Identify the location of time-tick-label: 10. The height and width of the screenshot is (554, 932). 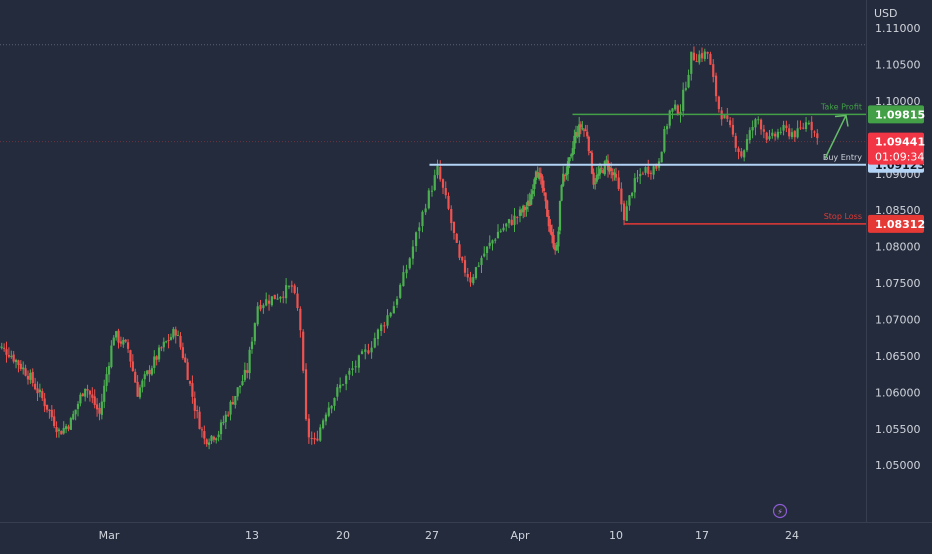
(616, 535).